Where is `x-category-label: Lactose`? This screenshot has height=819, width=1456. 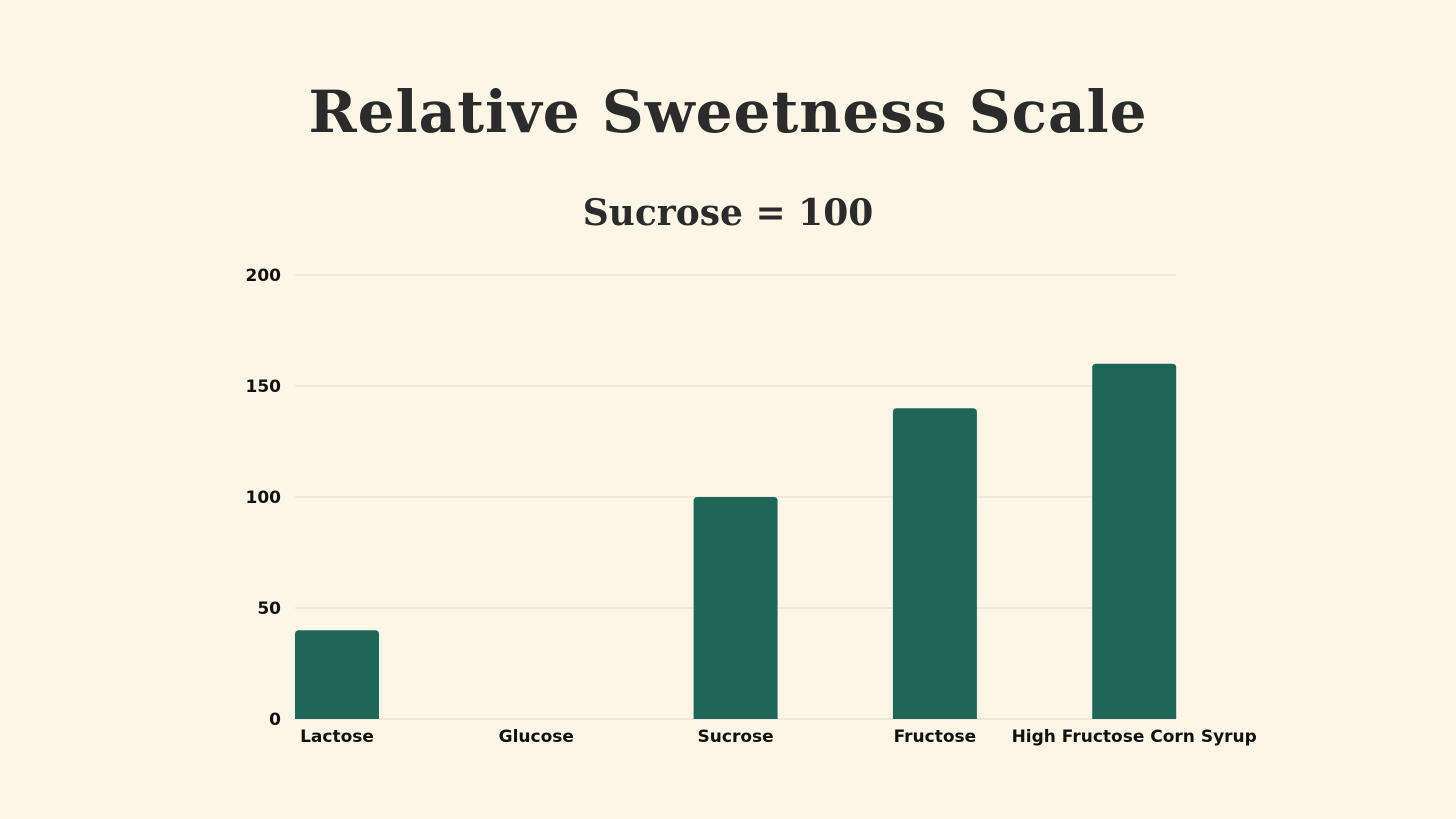 x-category-label: Lactose is located at coordinates (337, 737).